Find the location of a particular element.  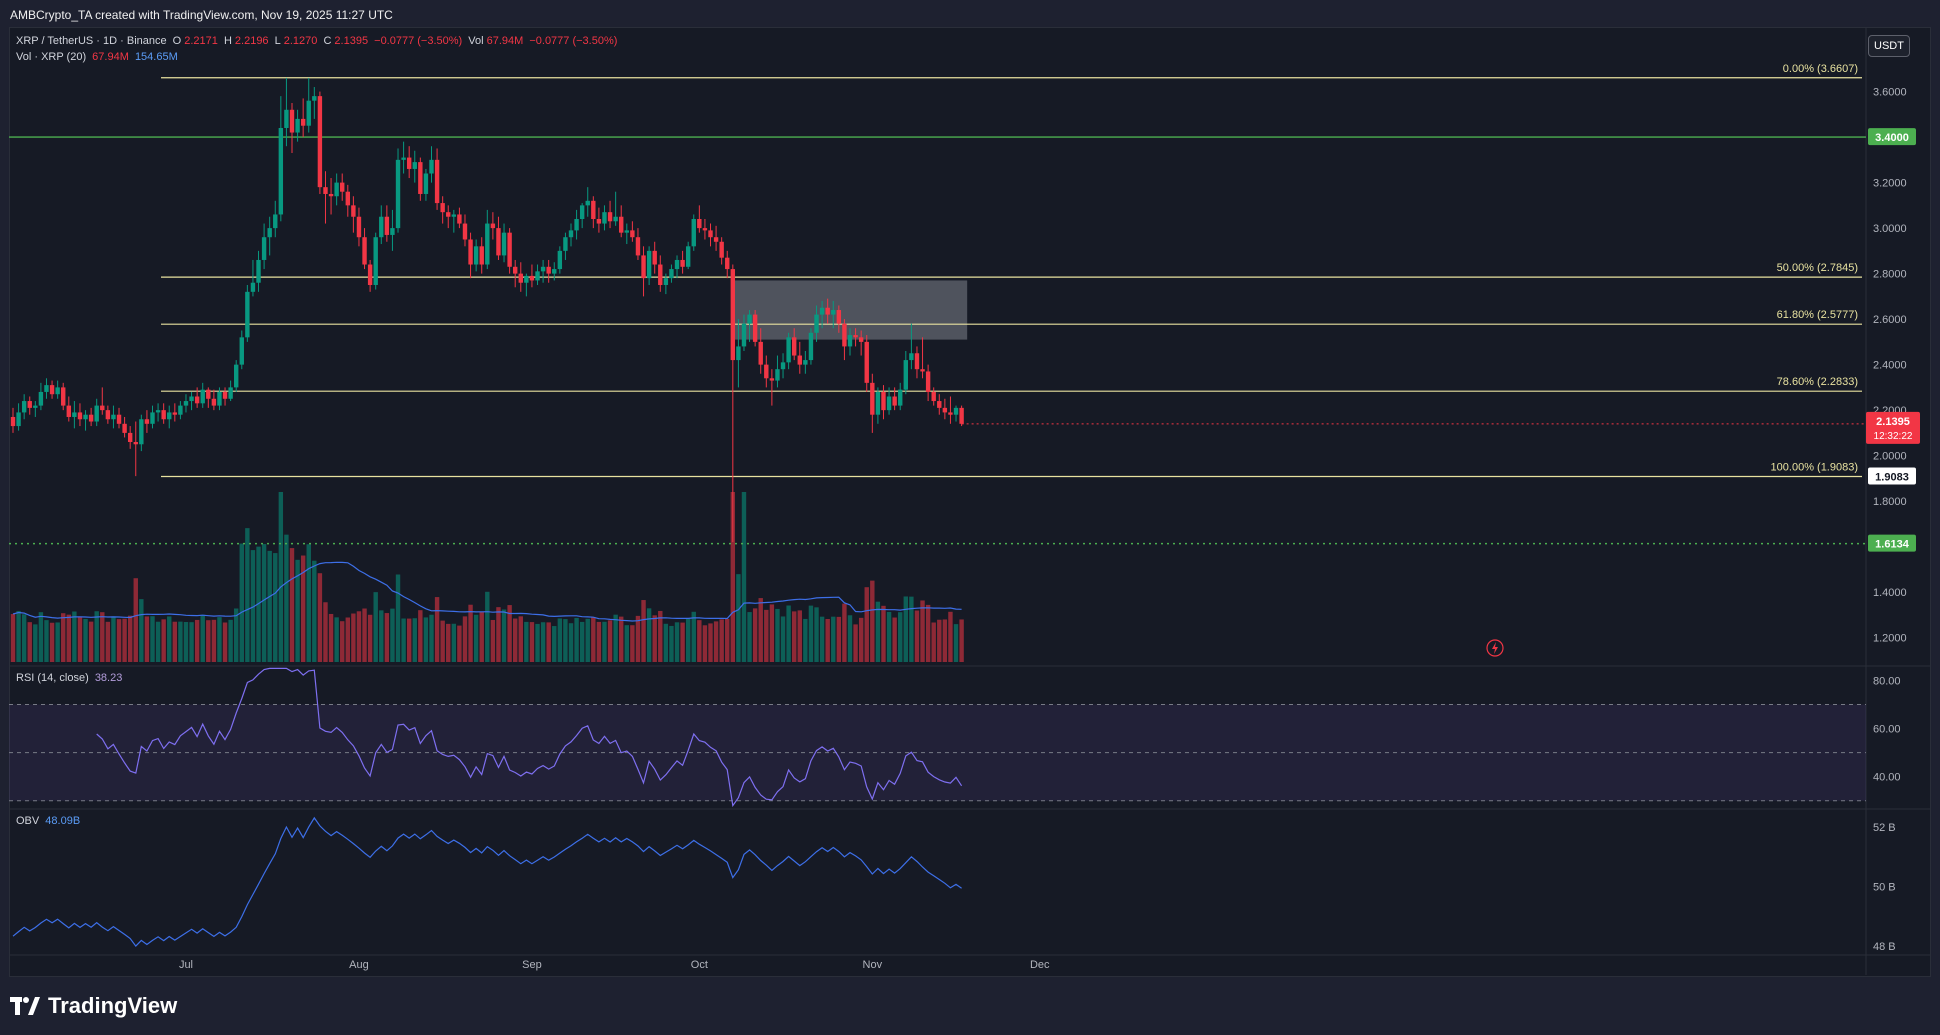

price-tick-label: 3.6000 is located at coordinates (1890, 93).